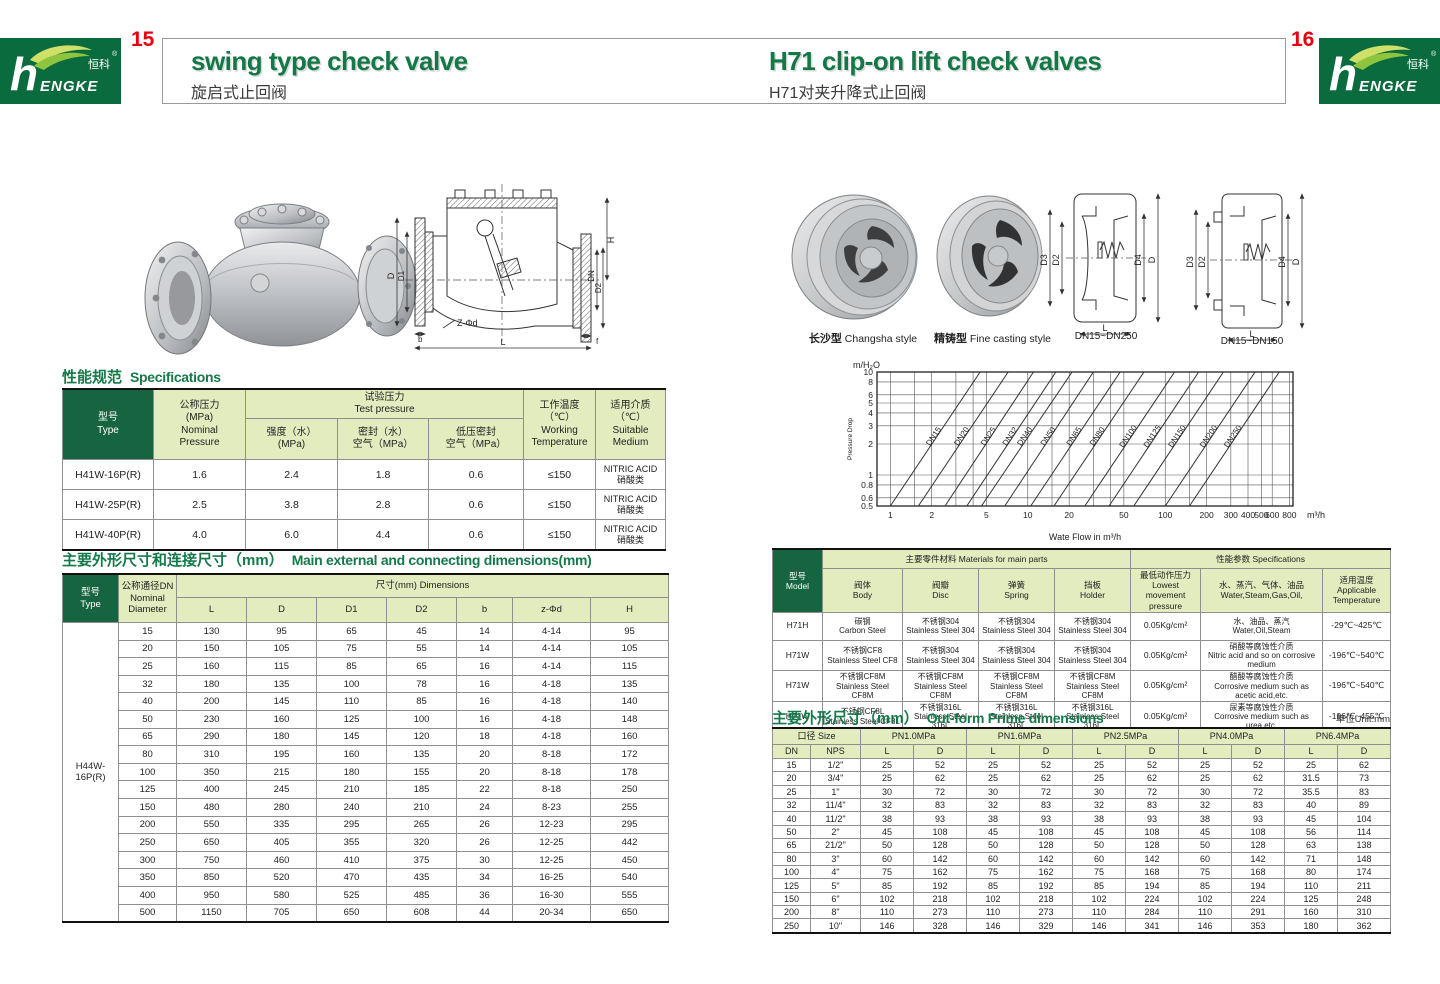 Image resolution: width=1440 pixels, height=984 pixels. I want to click on table-cell: 185, so click(421, 789).